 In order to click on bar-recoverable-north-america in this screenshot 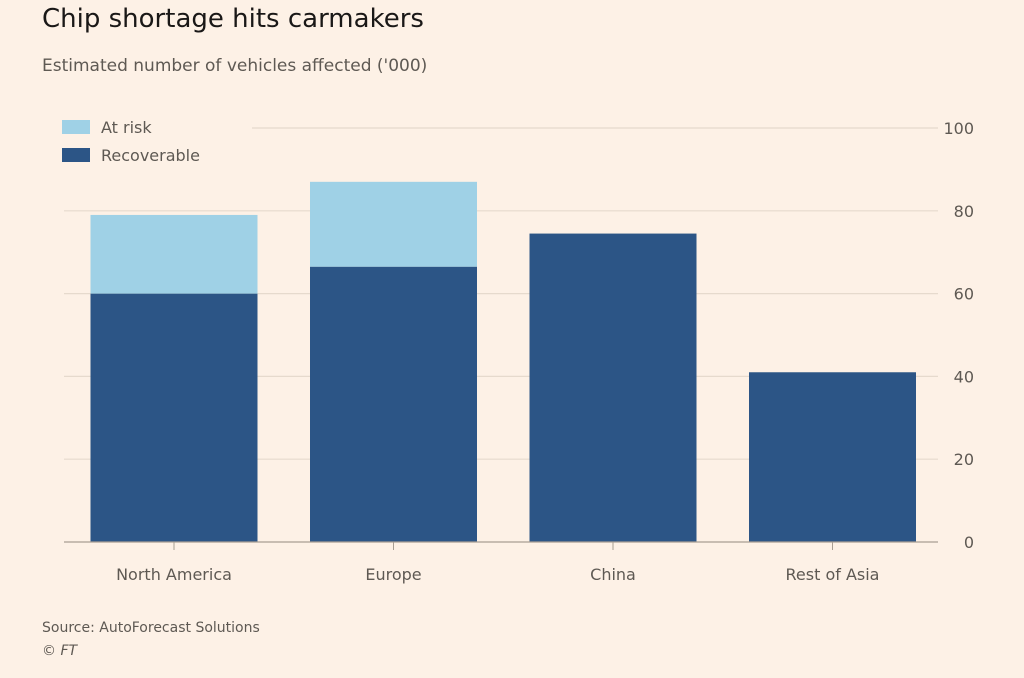, I will do `click(174, 417)`.